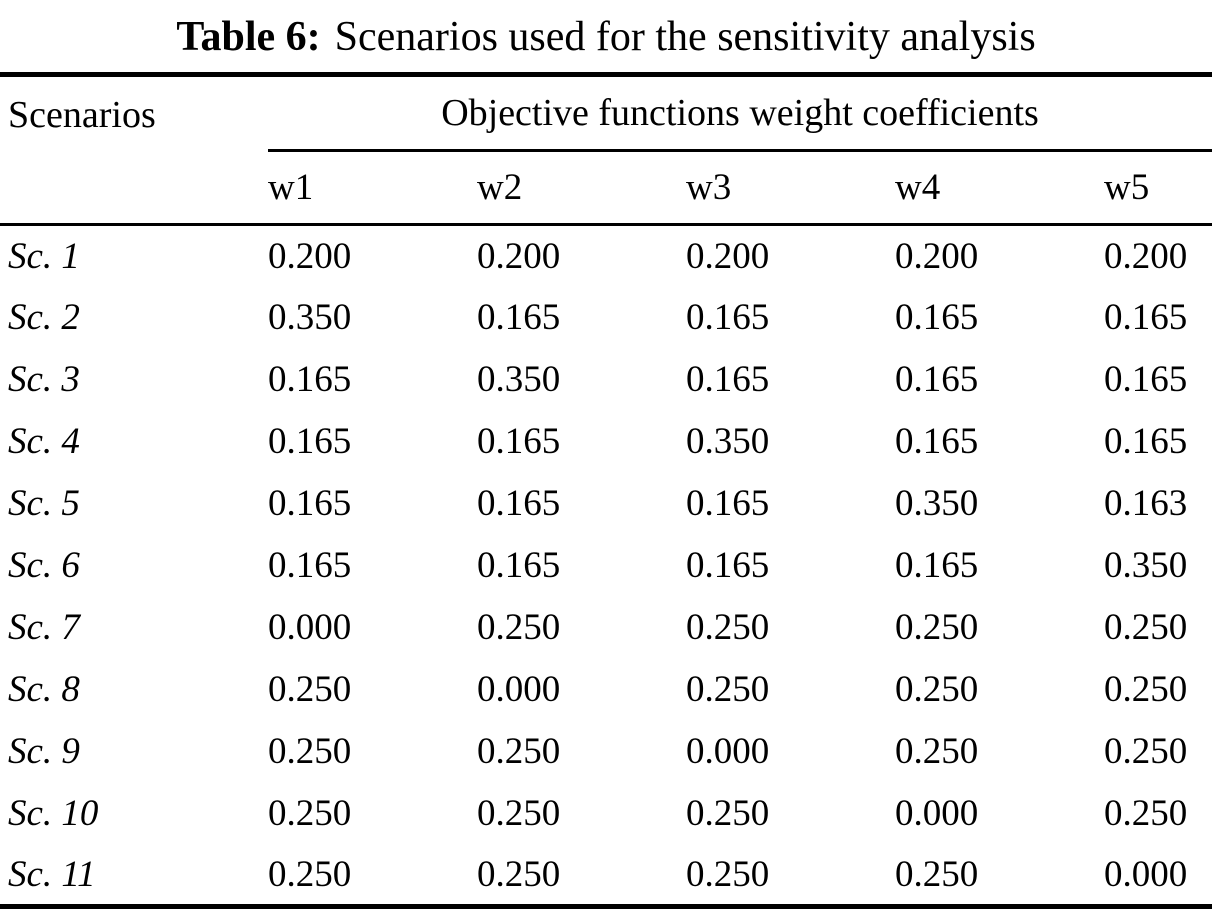 The width and height of the screenshot is (1212, 921). I want to click on column-header-scenarios: Scenarios, so click(134, 150).